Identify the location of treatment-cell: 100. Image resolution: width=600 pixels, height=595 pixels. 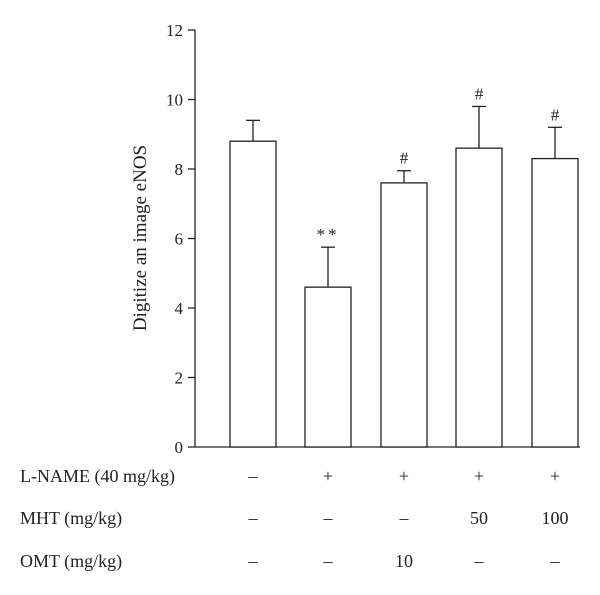
(555, 518).